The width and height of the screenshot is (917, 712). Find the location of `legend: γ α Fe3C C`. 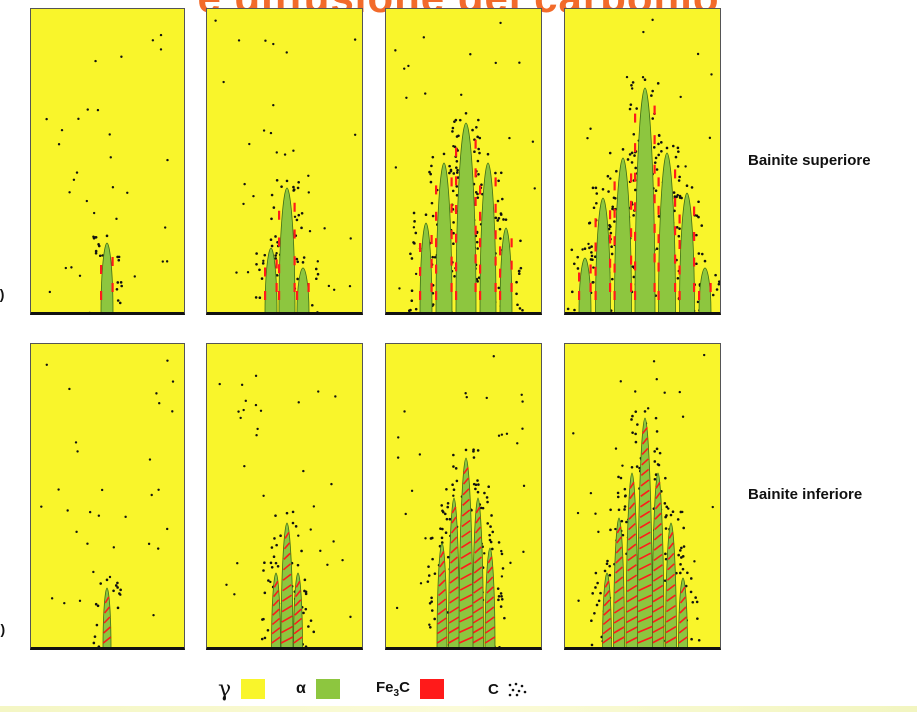

legend: γ α Fe3C C is located at coordinates (458, 689).